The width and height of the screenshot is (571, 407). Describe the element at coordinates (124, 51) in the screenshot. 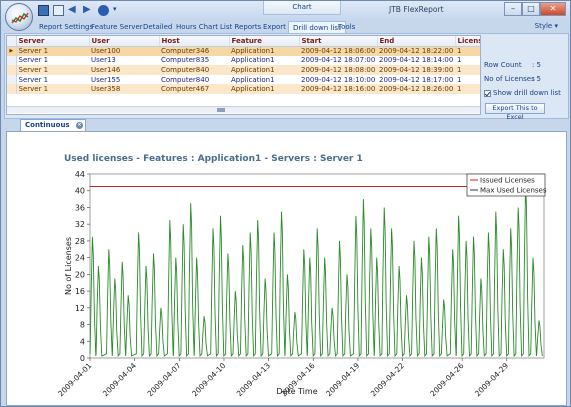

I see `cell-user: User100` at that location.